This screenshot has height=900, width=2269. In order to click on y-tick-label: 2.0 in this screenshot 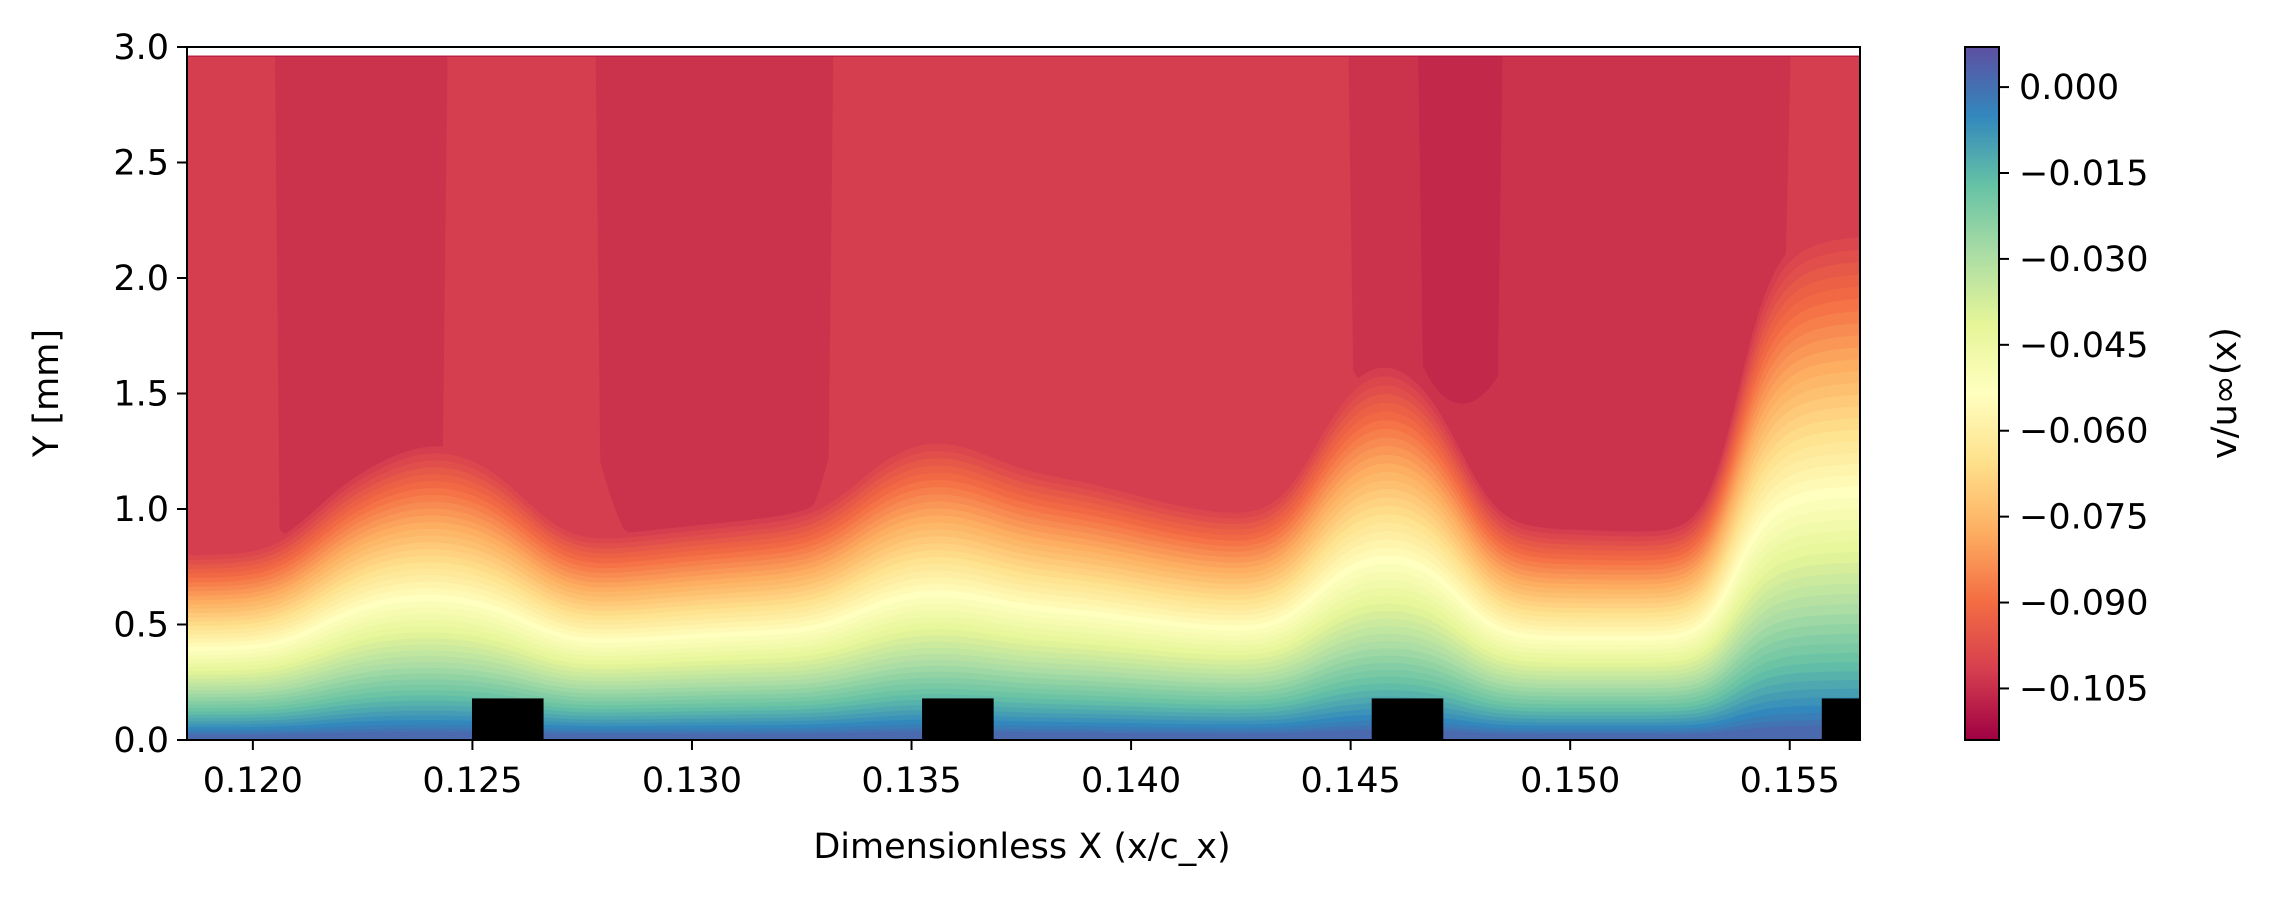, I will do `click(141, 279)`.